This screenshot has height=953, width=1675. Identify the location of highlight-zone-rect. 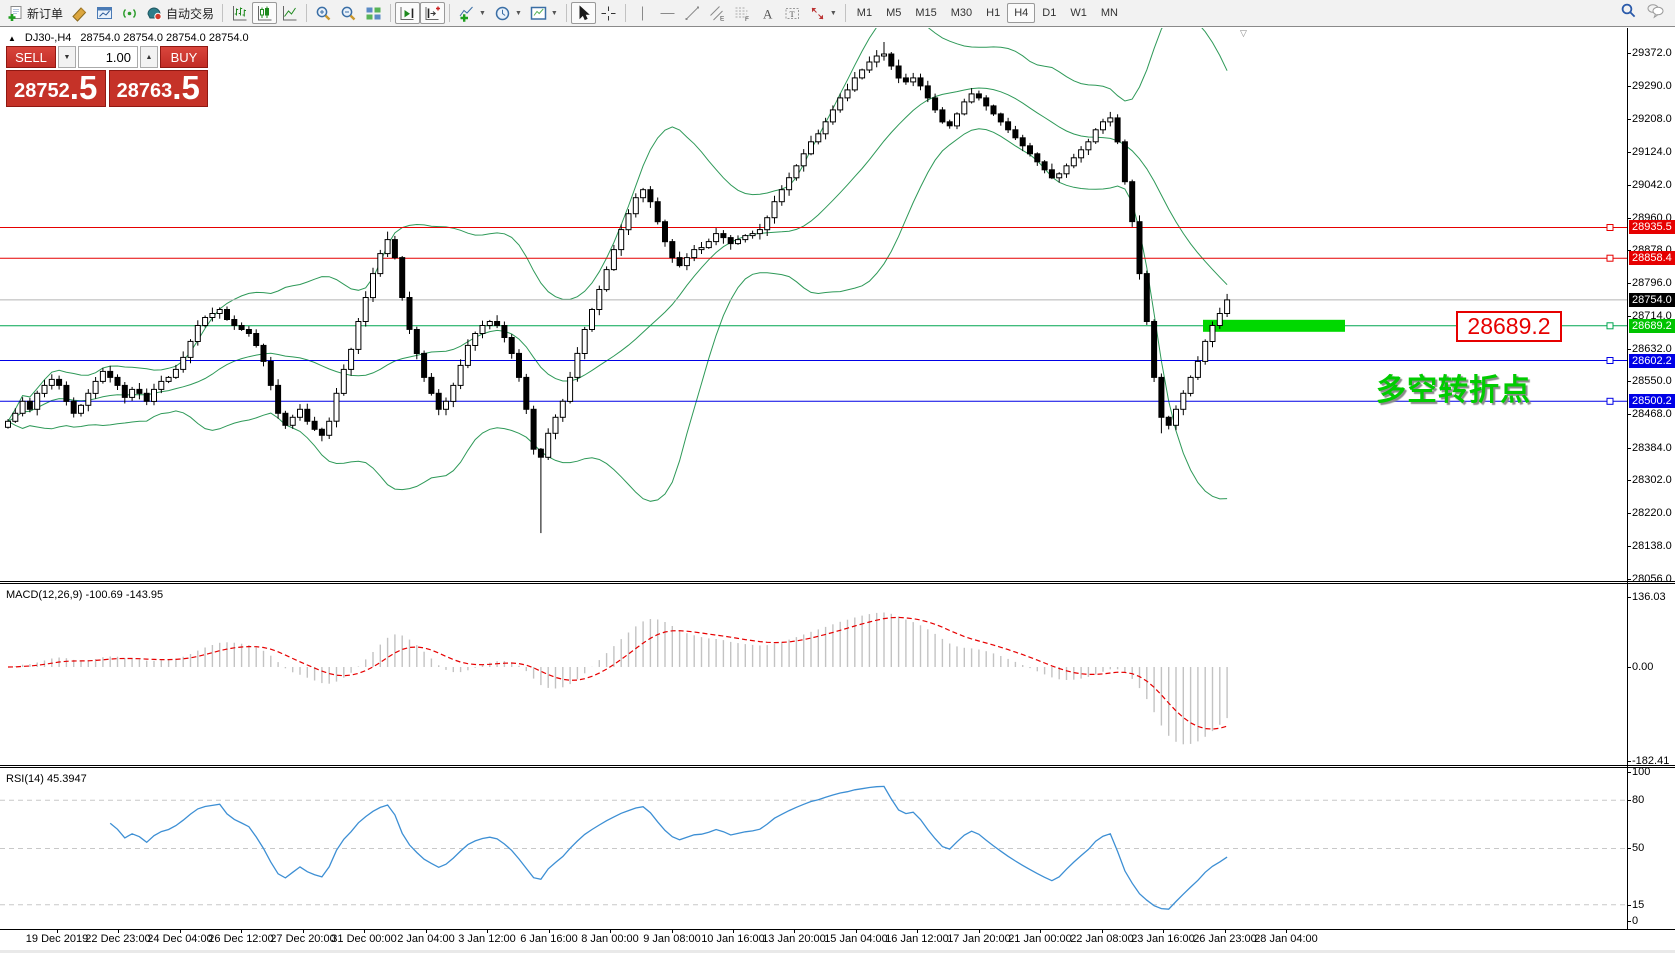
(1274, 325).